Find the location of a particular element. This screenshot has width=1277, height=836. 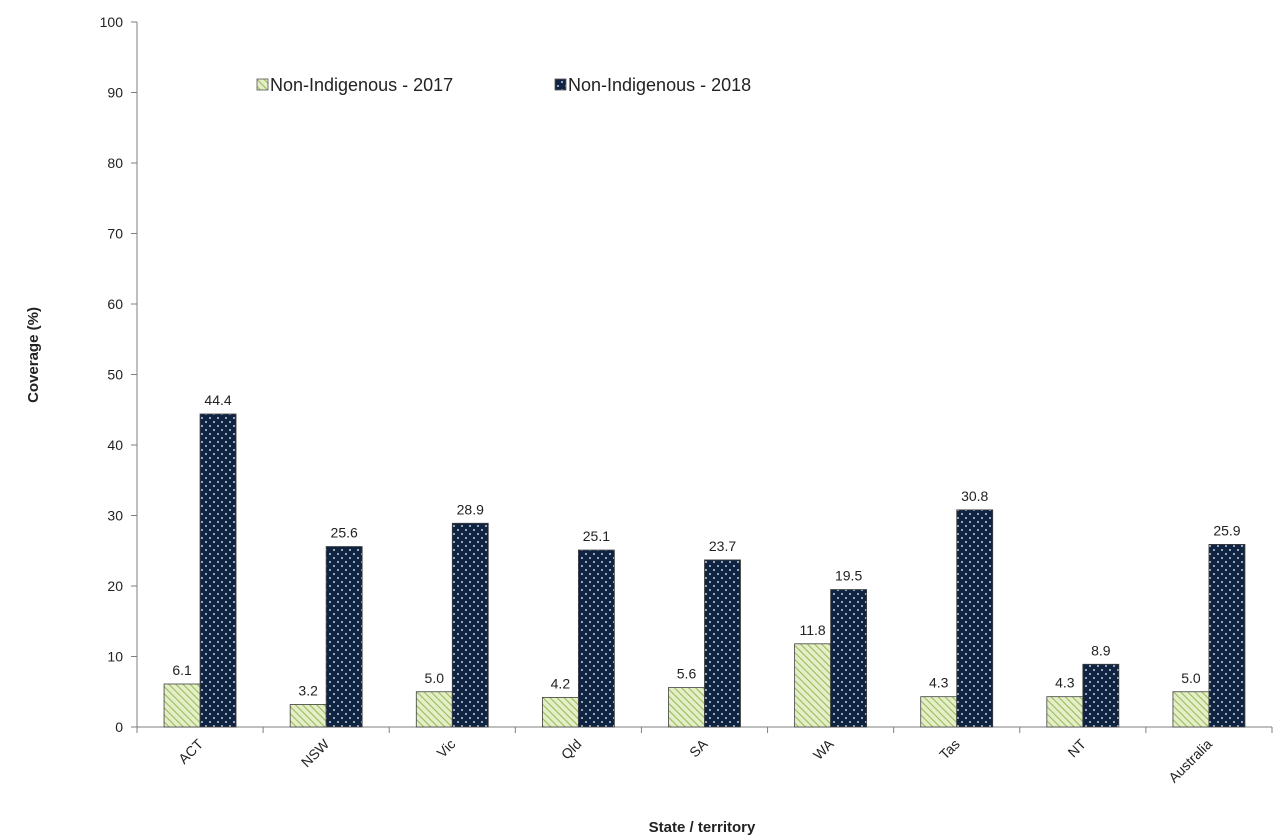

data-label: 19.5 is located at coordinates (848, 576).